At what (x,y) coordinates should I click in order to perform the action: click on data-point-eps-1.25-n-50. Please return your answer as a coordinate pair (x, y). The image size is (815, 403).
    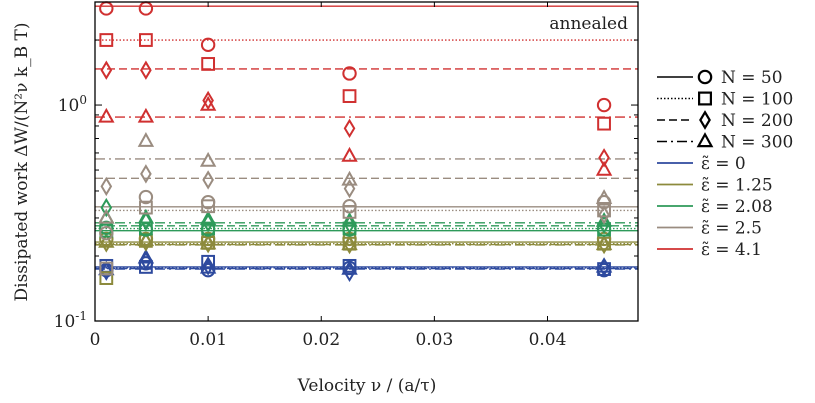
    Looking at the image, I should click on (106, 239).